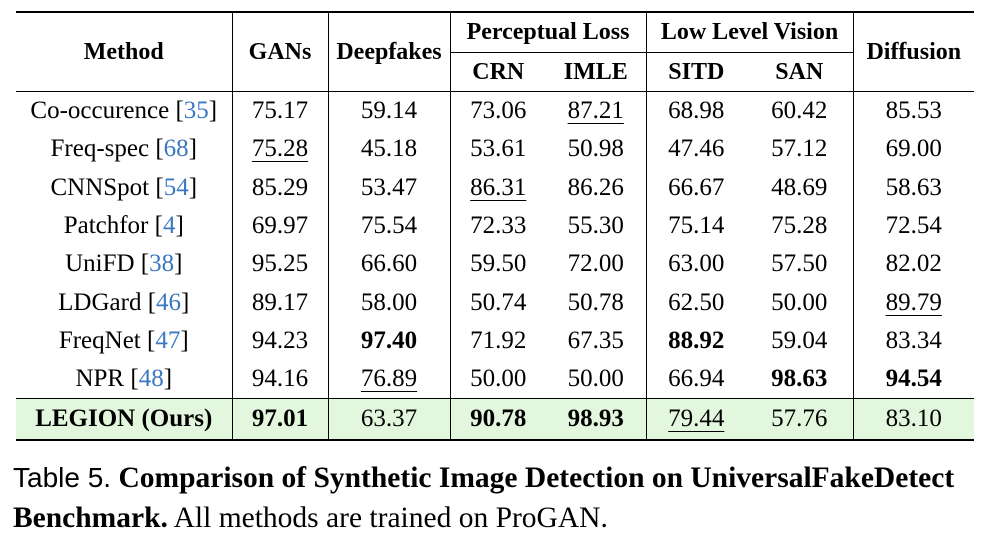 This screenshot has height=548, width=990. What do you see at coordinates (100, 302) in the screenshot?
I see `method-name: LDGard` at bounding box center [100, 302].